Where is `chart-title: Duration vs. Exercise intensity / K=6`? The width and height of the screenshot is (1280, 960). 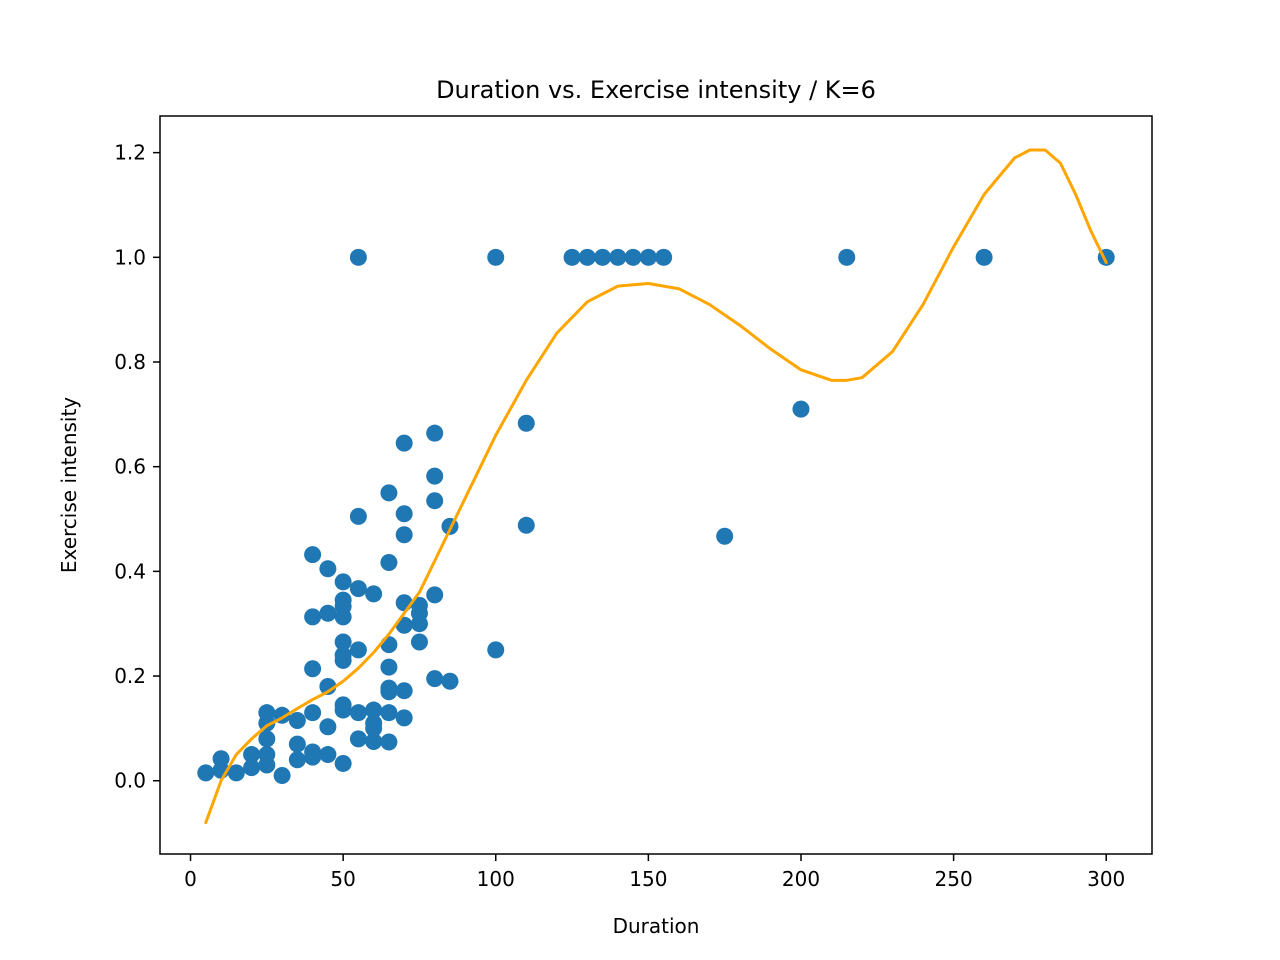
chart-title: Duration vs. Exercise intensity / K=6 is located at coordinates (656, 90).